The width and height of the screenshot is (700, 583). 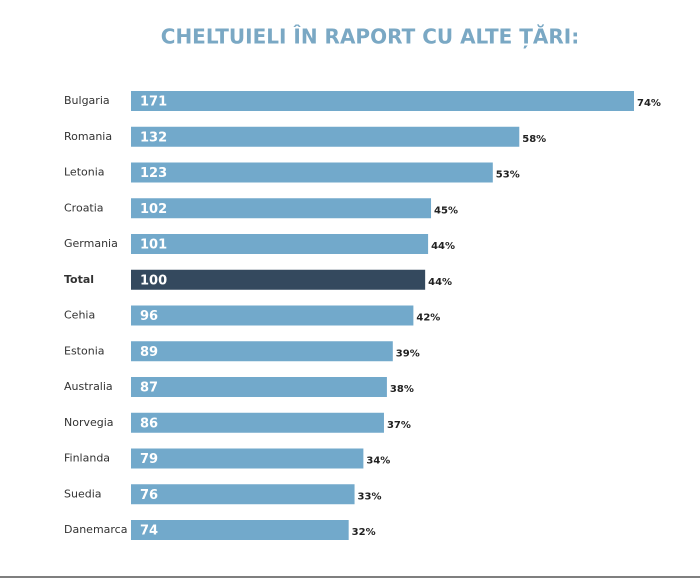 What do you see at coordinates (378, 461) in the screenshot?
I see `percentage-label: 34%` at bounding box center [378, 461].